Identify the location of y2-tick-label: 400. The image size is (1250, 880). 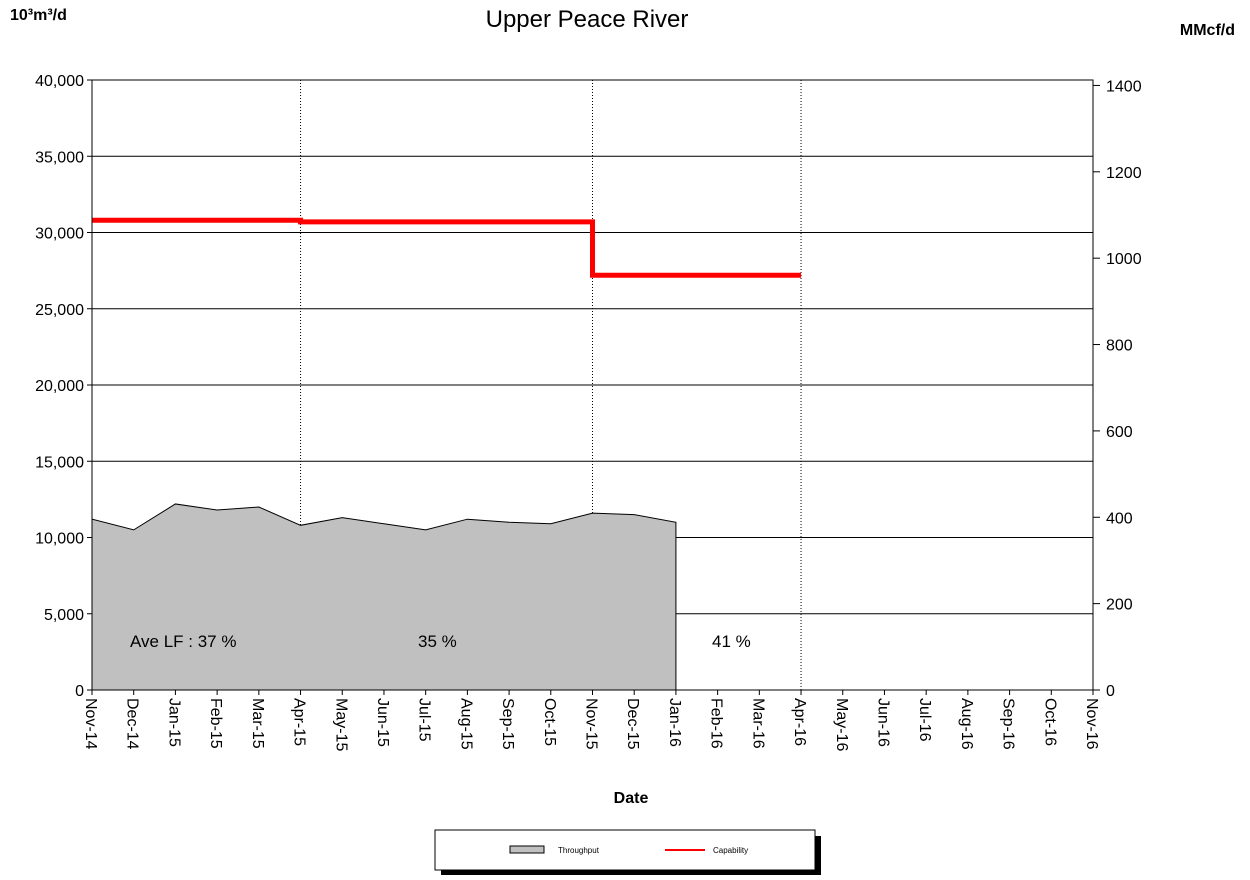
(1119, 518).